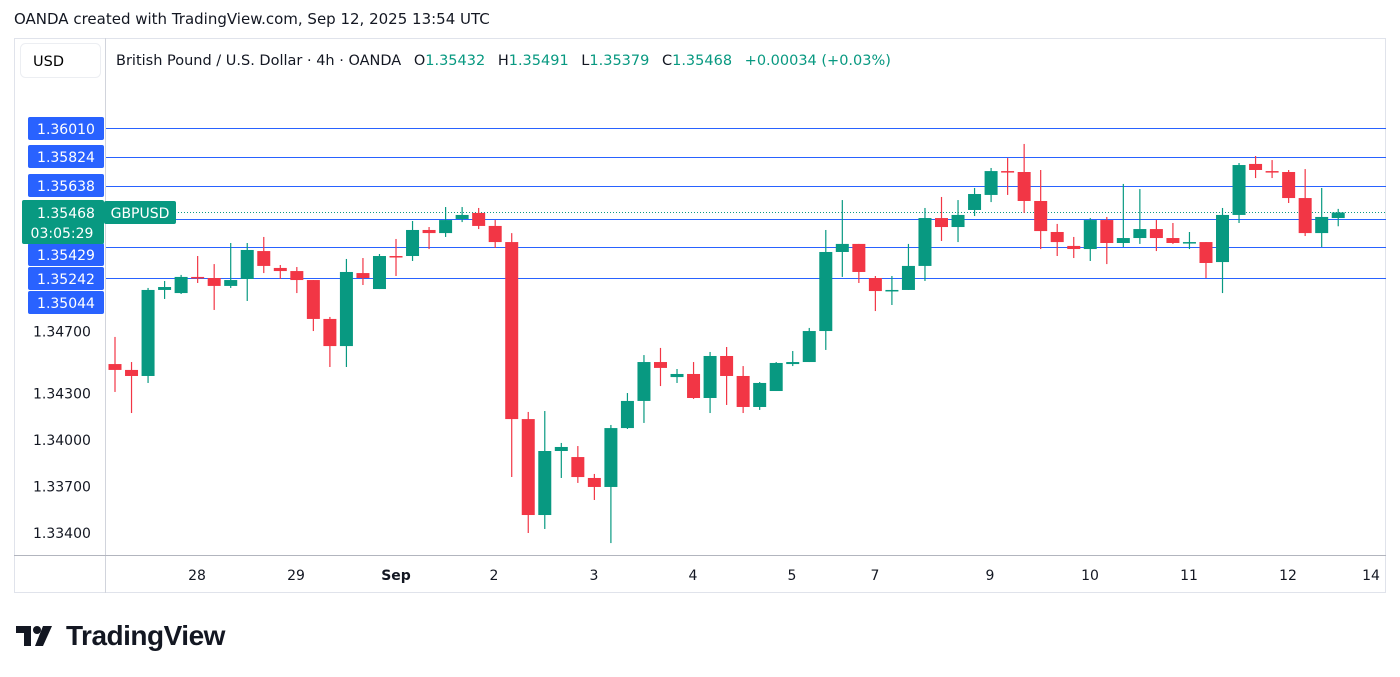 This screenshot has width=1400, height=677. I want to click on tradingview-logo: TradingView, so click(120, 636).